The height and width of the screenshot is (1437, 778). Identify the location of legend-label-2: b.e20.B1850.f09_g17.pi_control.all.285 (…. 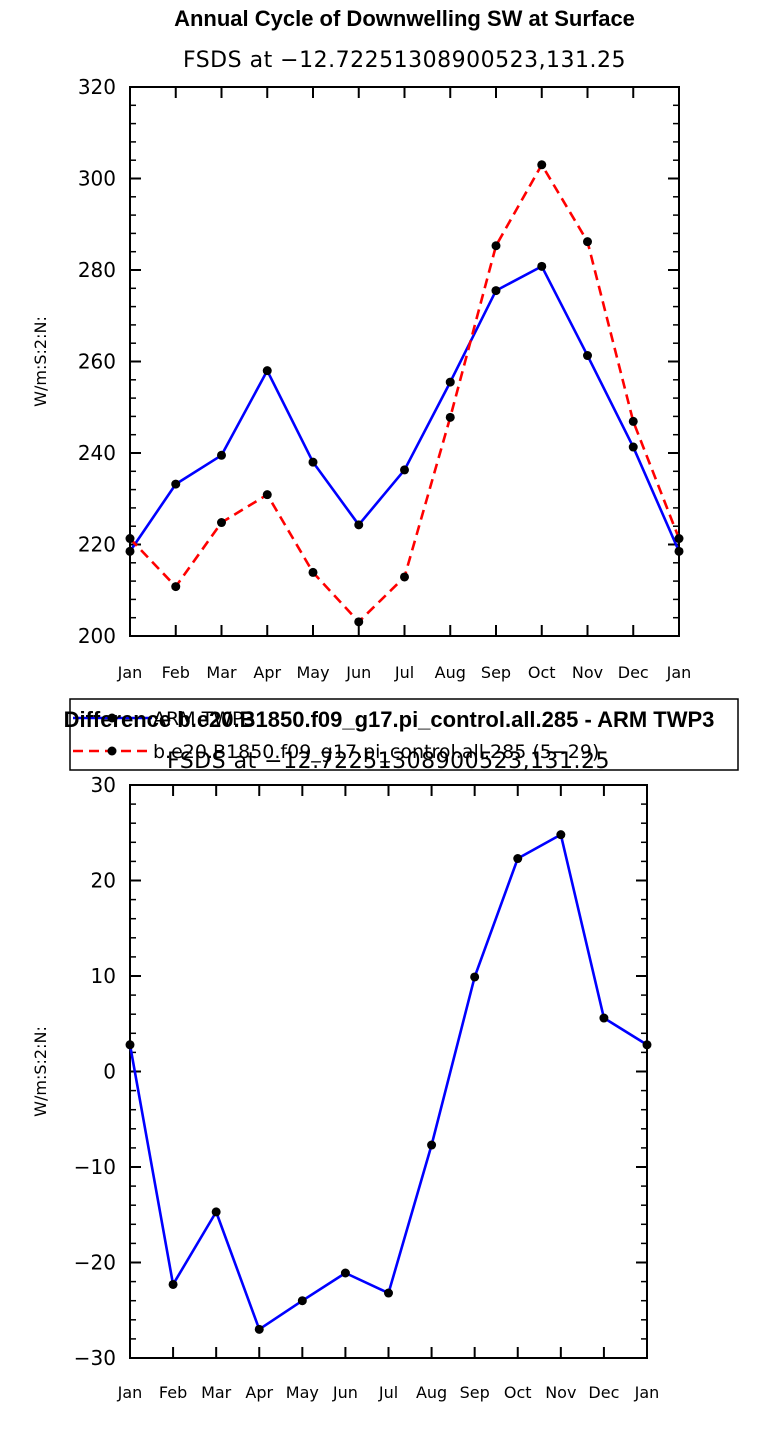
(376, 752).